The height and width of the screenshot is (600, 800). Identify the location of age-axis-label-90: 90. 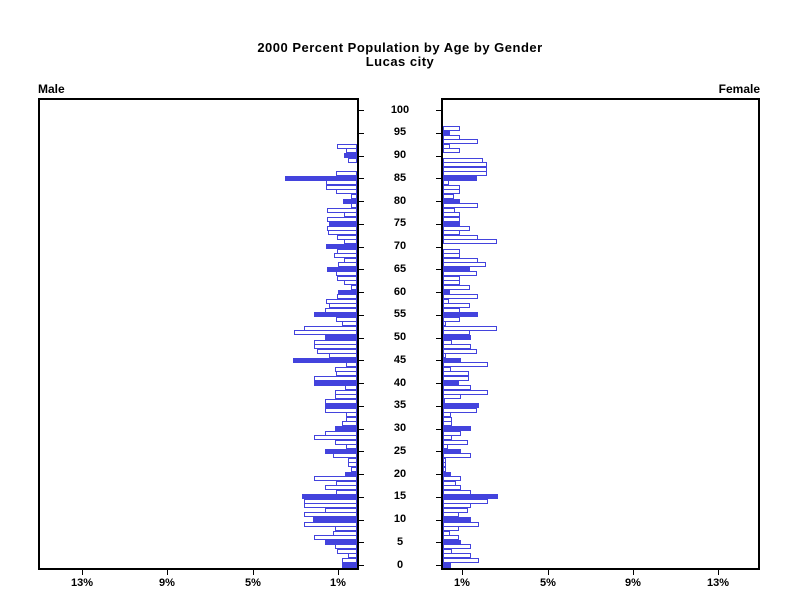
(400, 155).